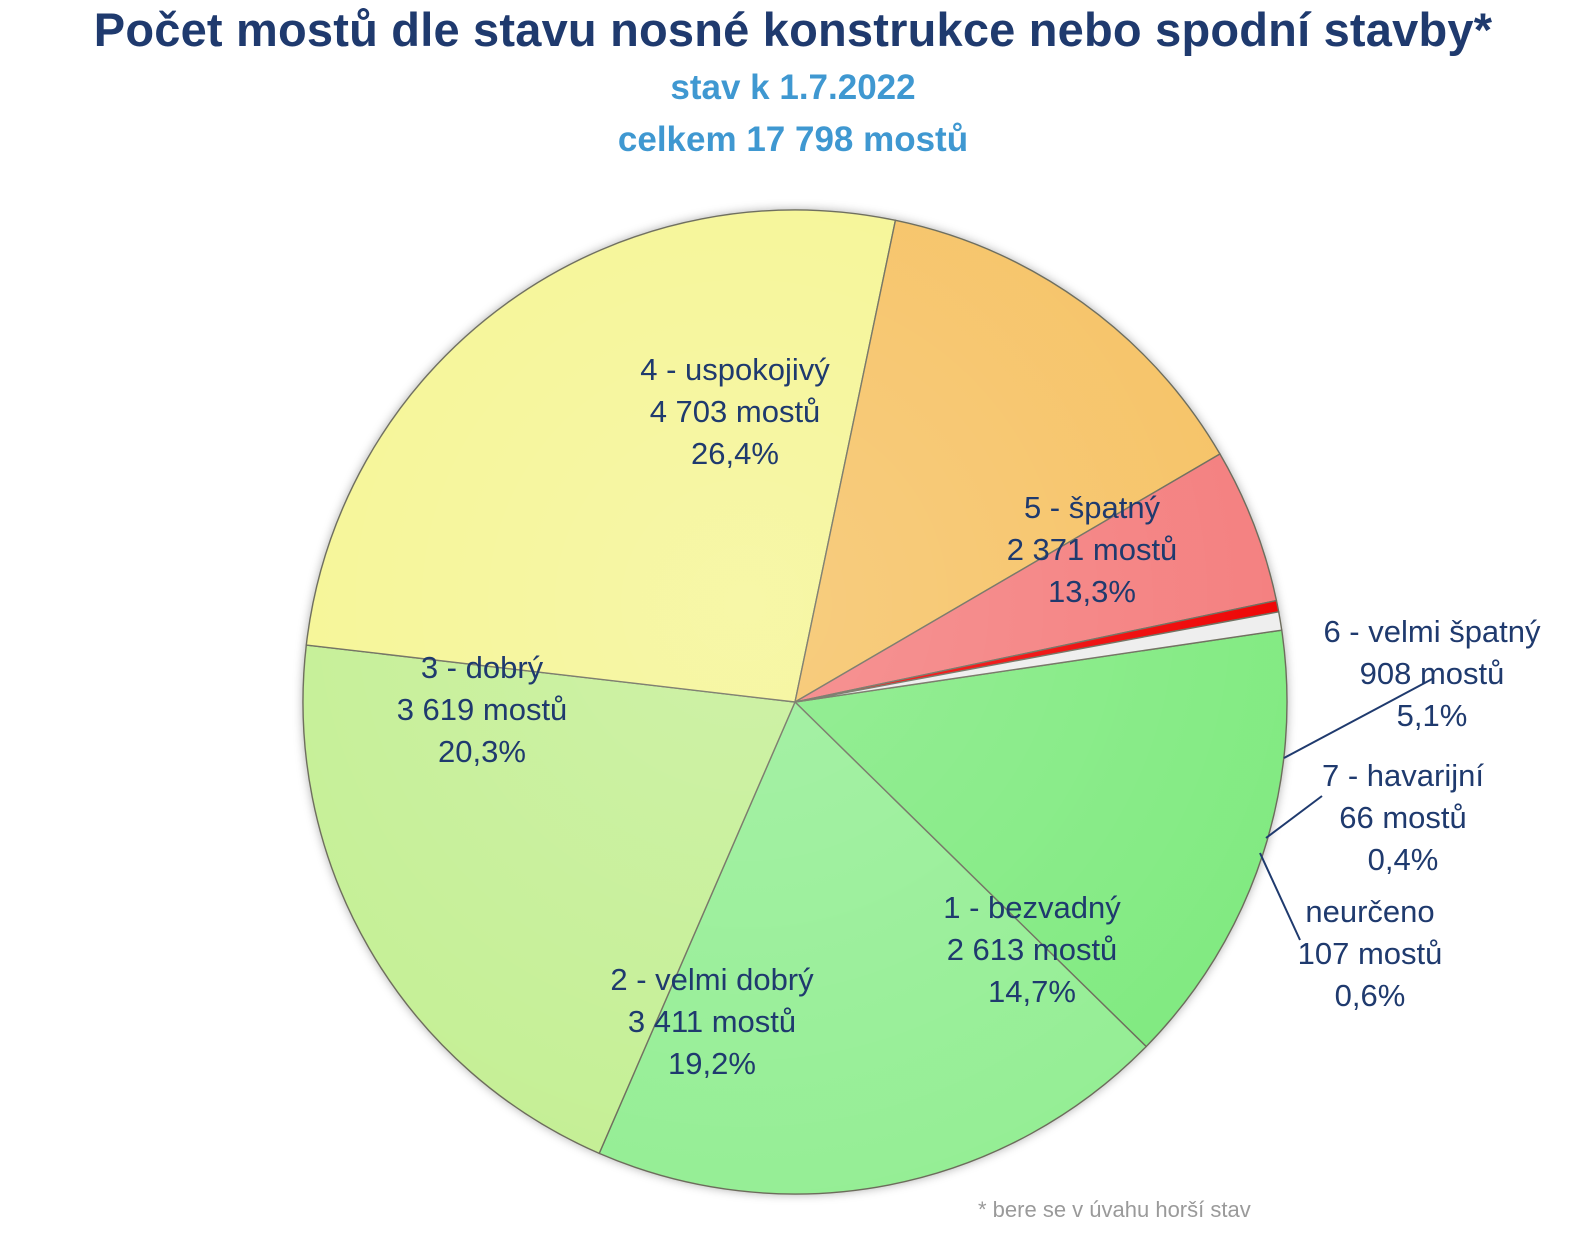 This screenshot has width=1586, height=1234. What do you see at coordinates (1294, 817) in the screenshot?
I see `leader-line-7-havarijni` at bounding box center [1294, 817].